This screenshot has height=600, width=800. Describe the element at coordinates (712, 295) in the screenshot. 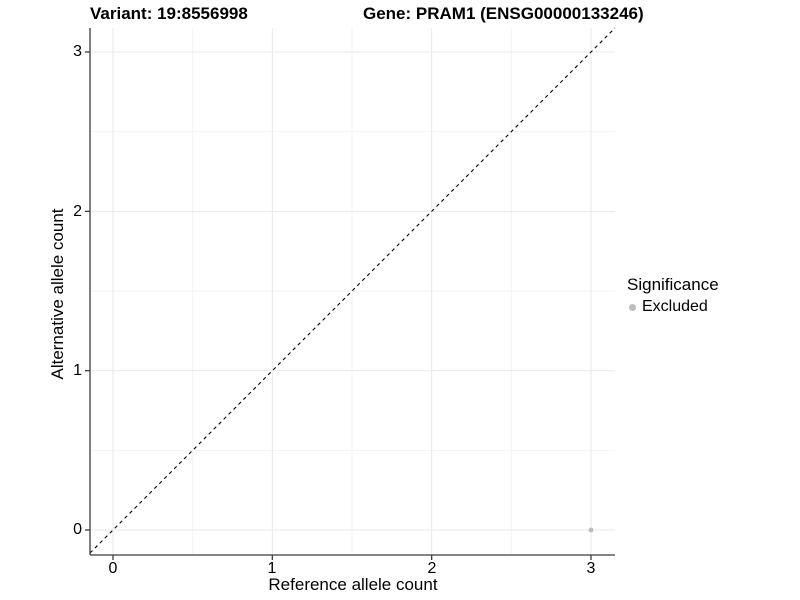

I see `legend: Significance Excluded` at that location.